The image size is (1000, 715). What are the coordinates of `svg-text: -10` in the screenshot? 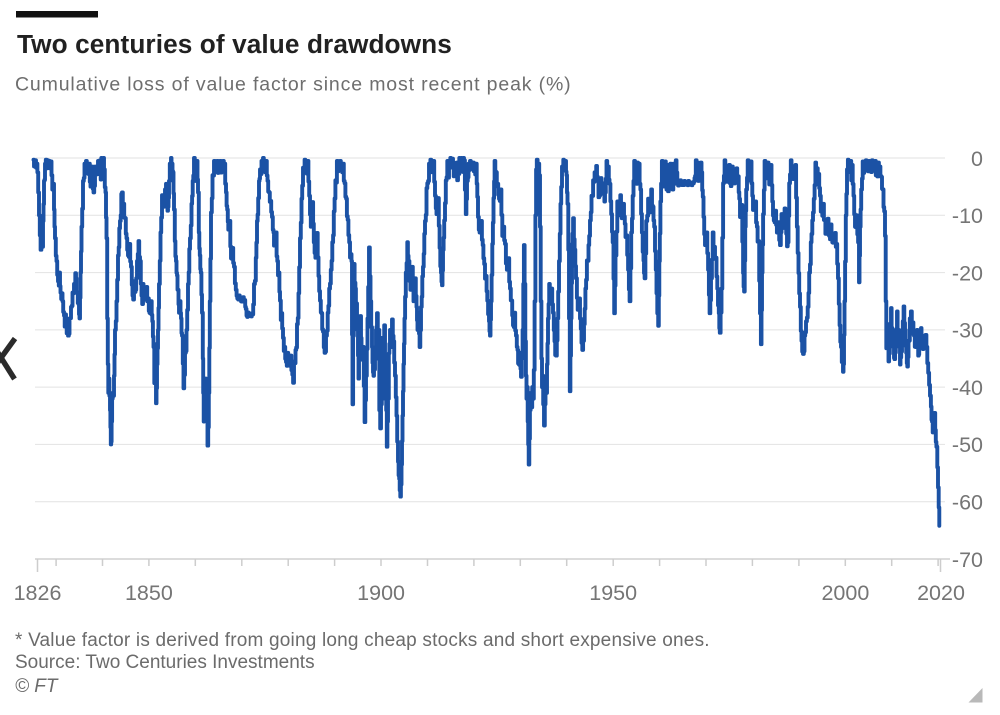 It's located at (967, 216).